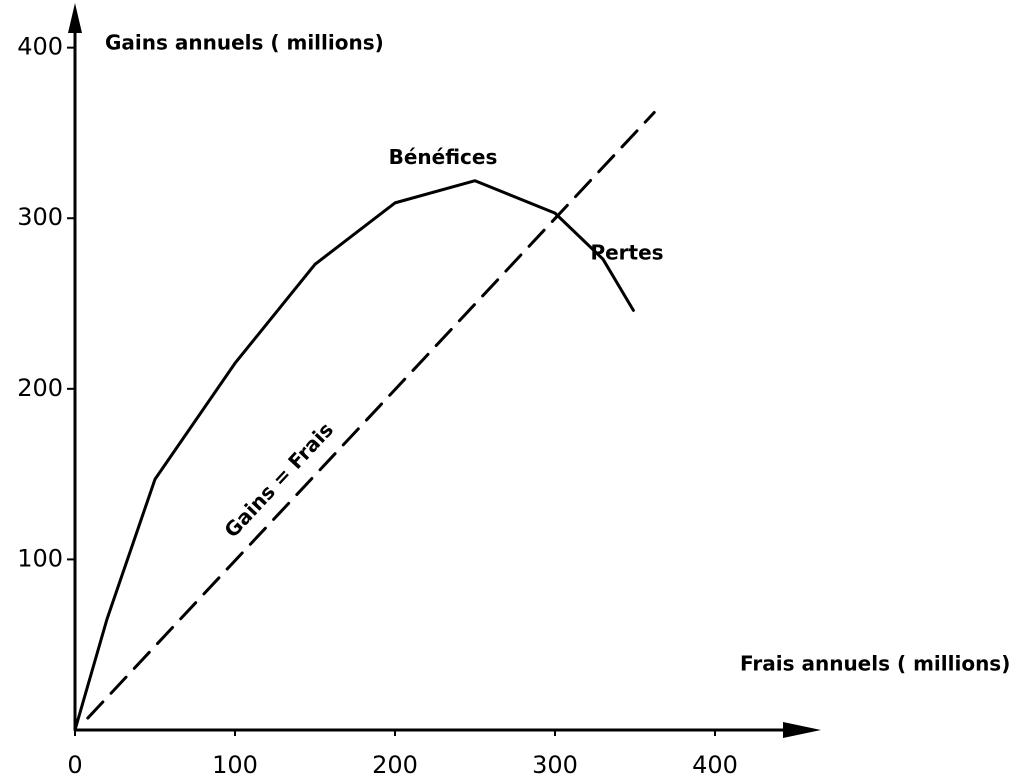 This screenshot has width=1034, height=783. What do you see at coordinates (40, 388) in the screenshot?
I see `y-tick-label: 200` at bounding box center [40, 388].